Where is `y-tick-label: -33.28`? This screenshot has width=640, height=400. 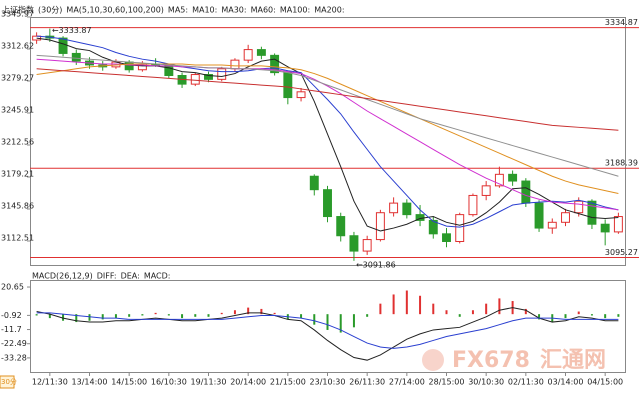 y-tick-label: -33.28 is located at coordinates (14, 357).